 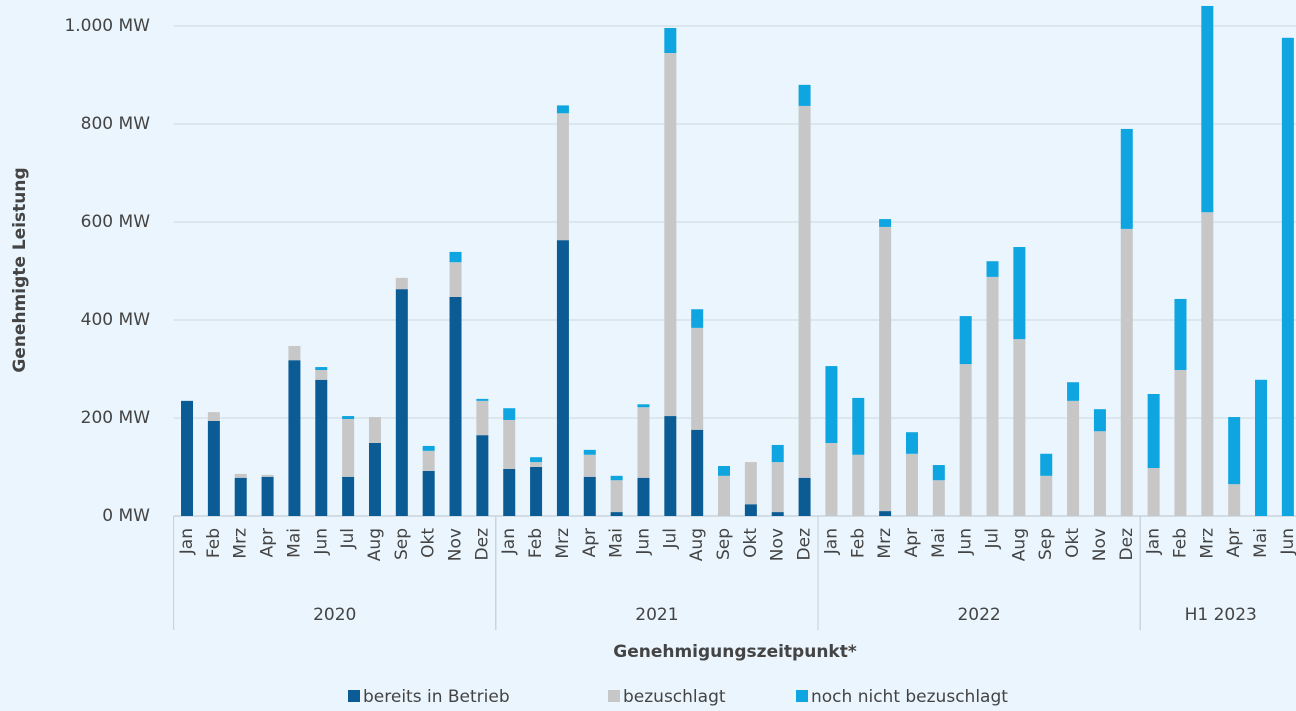 I want to click on x-tick-label: Okt, so click(x=1073, y=543).